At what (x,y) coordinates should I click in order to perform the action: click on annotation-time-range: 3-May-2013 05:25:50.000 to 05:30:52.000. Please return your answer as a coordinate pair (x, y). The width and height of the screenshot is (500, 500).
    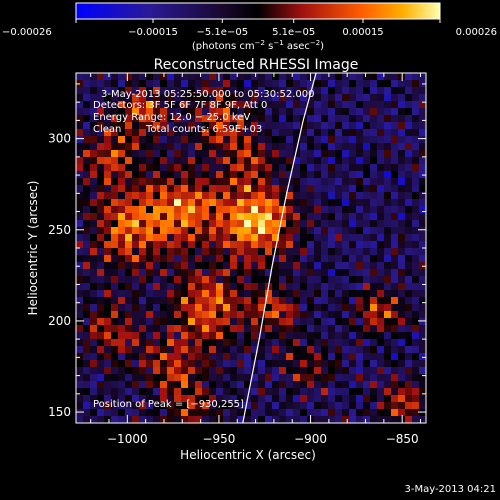
    Looking at the image, I should click on (207, 94).